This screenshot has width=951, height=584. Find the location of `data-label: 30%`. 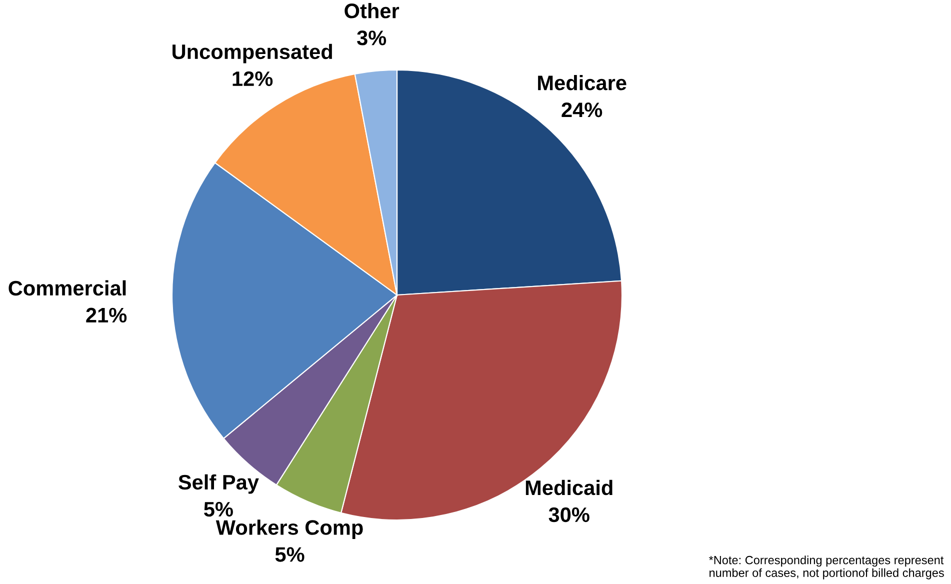

data-label: 30% is located at coordinates (569, 514).